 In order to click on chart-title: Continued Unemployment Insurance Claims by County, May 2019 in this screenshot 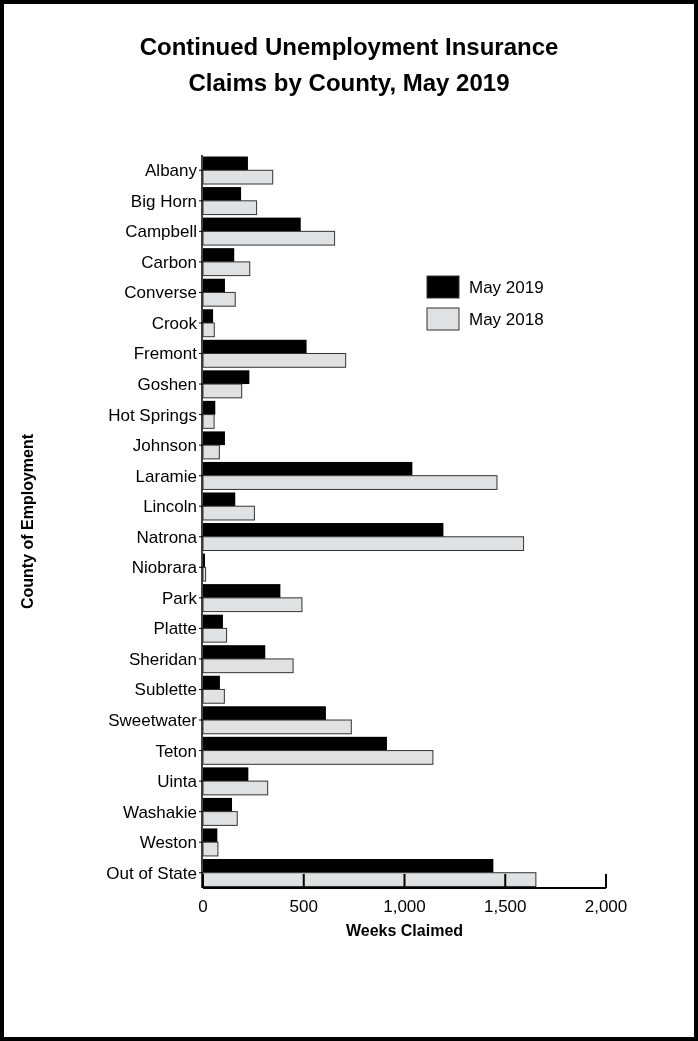, I will do `click(349, 64)`.